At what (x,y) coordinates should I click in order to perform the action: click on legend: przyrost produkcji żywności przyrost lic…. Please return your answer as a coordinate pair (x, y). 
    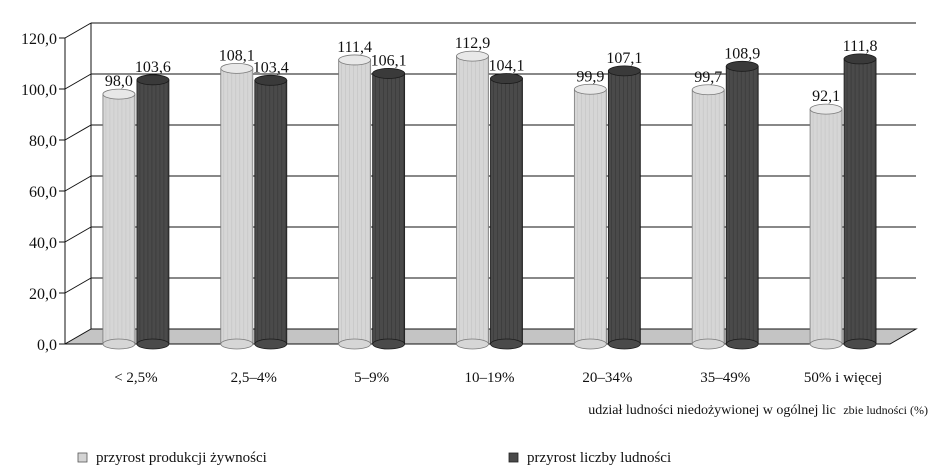
    Looking at the image, I should click on (374, 458).